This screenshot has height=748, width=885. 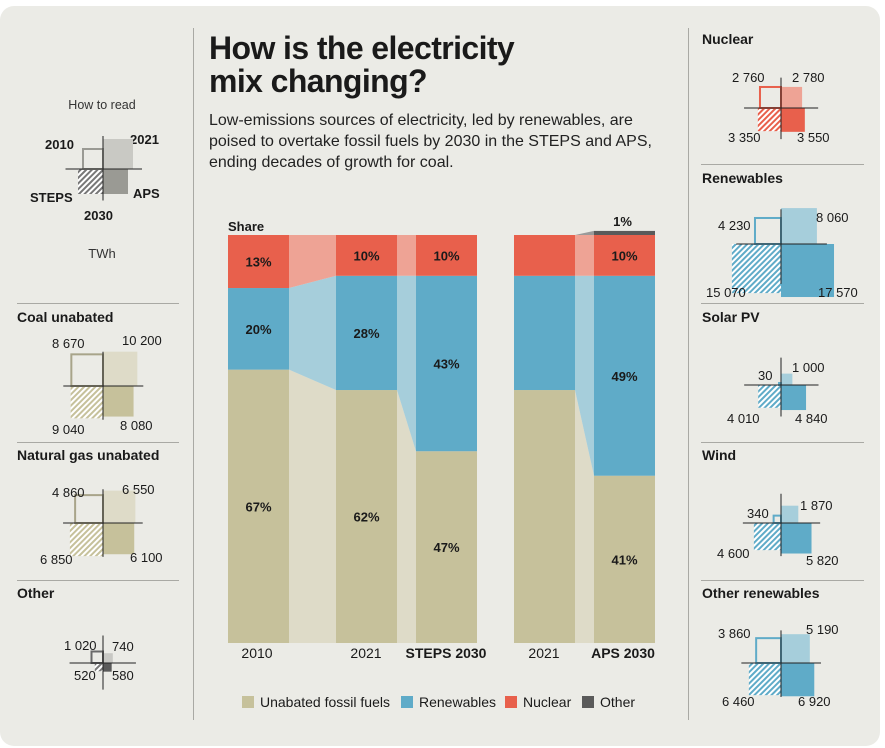 What do you see at coordinates (85, 675) in the screenshot?
I see `left-panel-2-value-steps: 520` at bounding box center [85, 675].